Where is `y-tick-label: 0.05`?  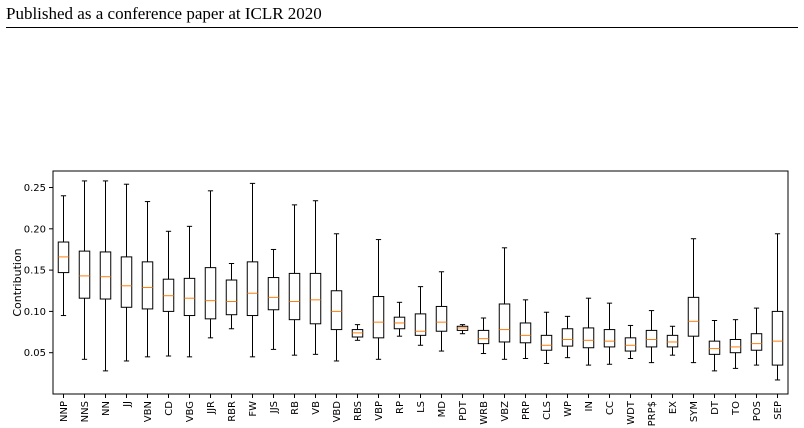
y-tick-label: 0.05 is located at coordinates (35, 353).